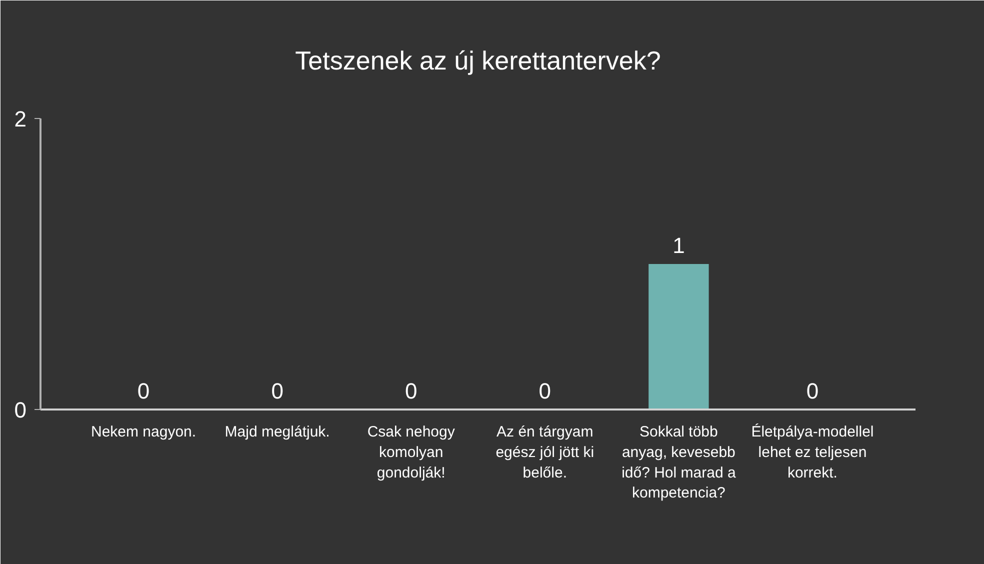  Describe the element at coordinates (812, 452) in the screenshot. I see `x-tick-label: Életpálya-modellel lehet ez teljesen korrekt.` at that location.